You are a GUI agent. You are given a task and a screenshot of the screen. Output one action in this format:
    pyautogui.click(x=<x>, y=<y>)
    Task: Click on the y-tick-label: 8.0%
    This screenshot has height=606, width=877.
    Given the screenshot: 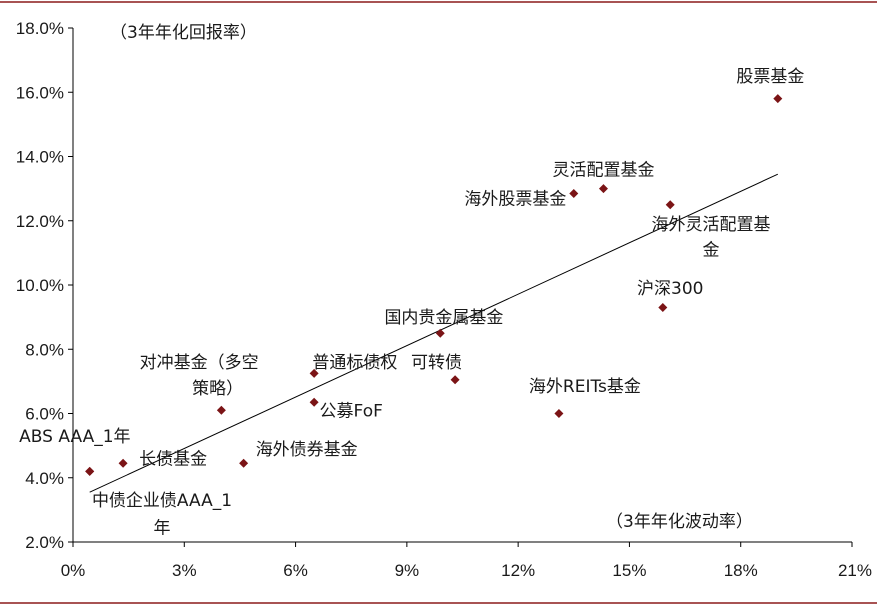 What is the action you would take?
    pyautogui.click(x=44, y=349)
    